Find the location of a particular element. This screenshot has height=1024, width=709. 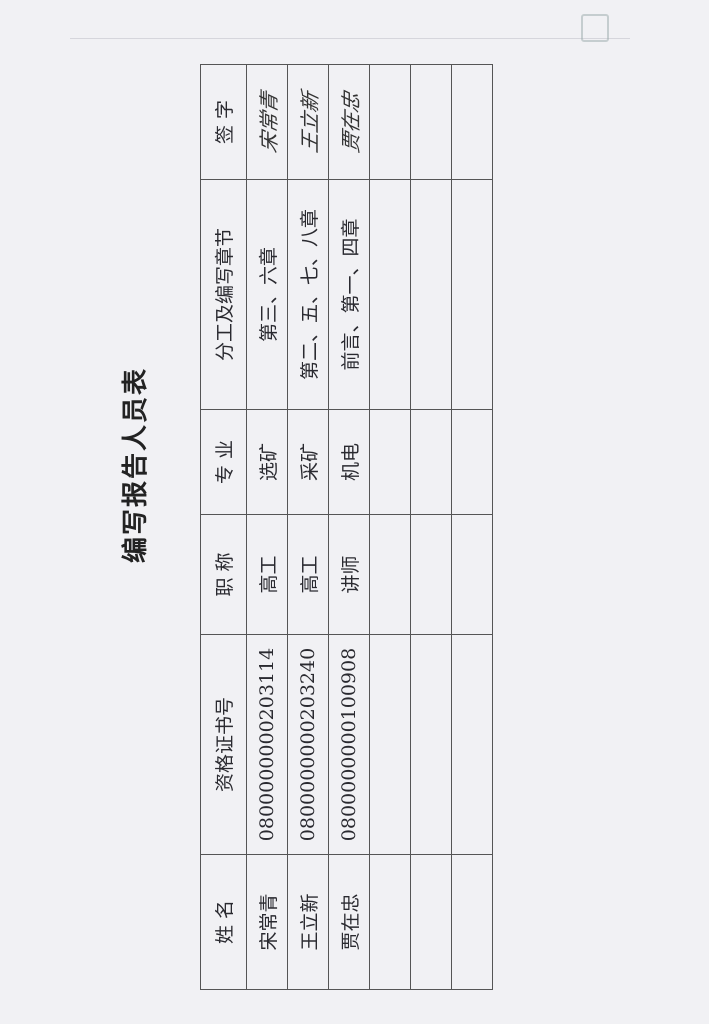

signature: 王立新 is located at coordinates (309, 122).